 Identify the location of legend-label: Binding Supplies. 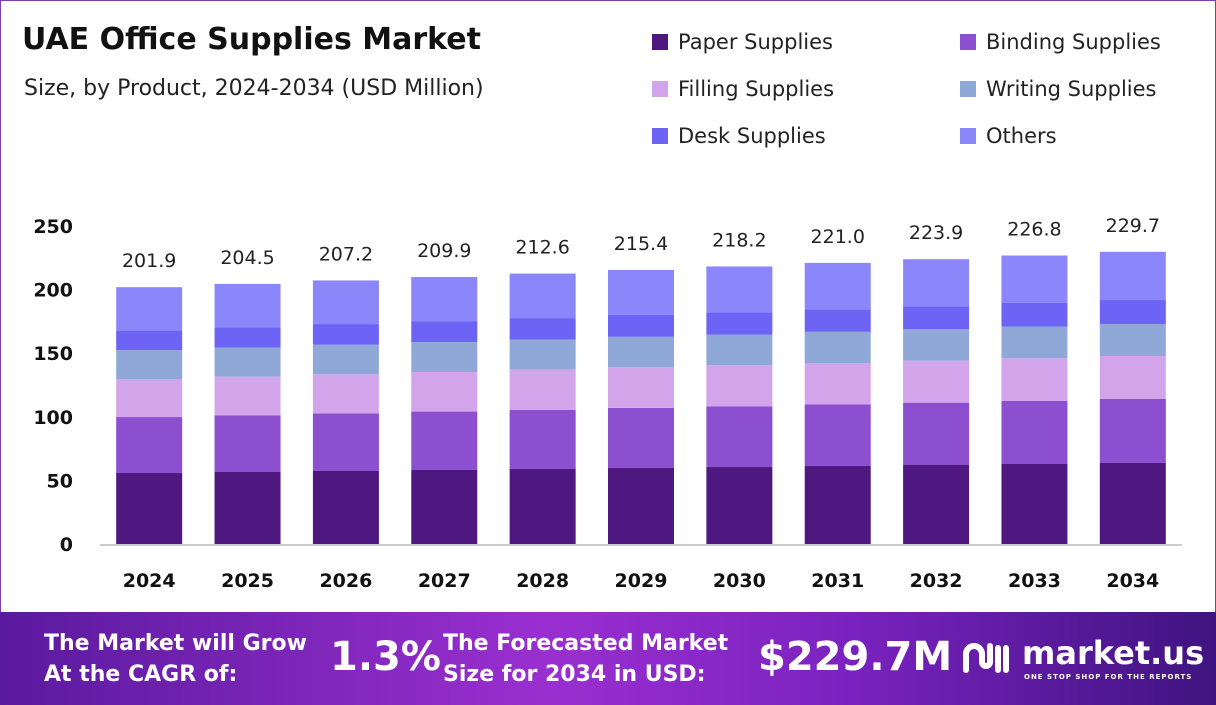
(1073, 42).